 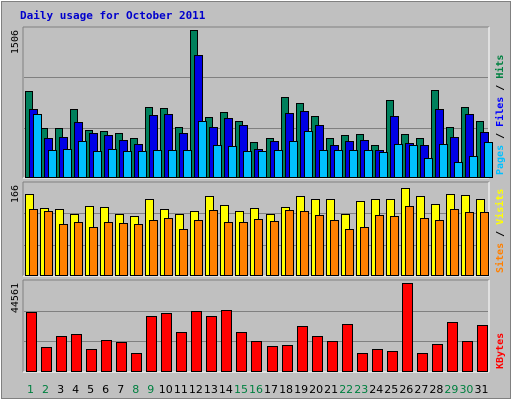 What do you see at coordinates (113, 15) in the screenshot?
I see `chart-title: Daily usage for October 2011` at bounding box center [113, 15].